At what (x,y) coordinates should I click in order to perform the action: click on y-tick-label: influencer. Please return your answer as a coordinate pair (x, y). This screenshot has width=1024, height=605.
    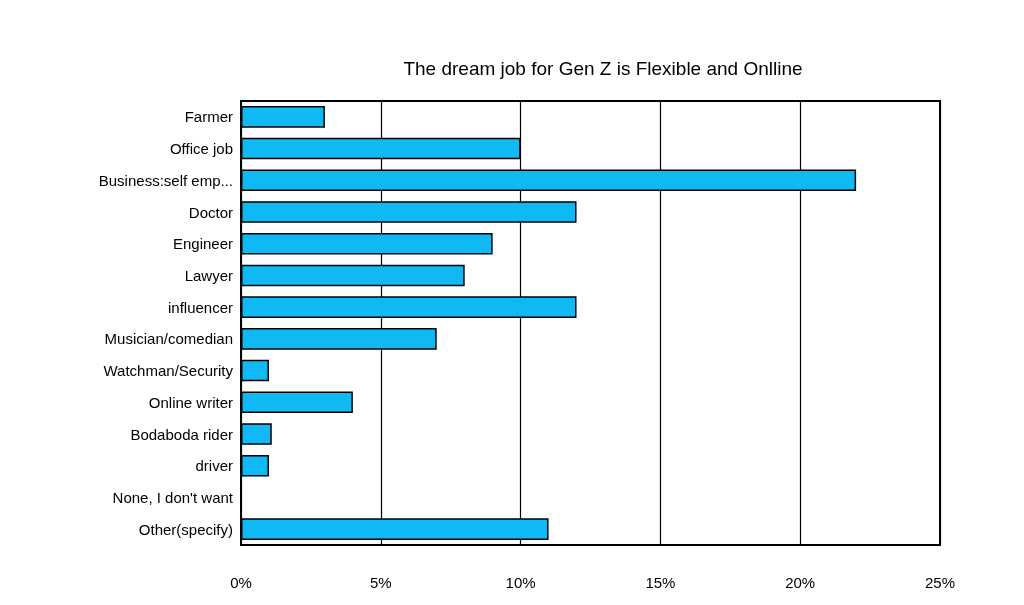
    Looking at the image, I should click on (200, 307).